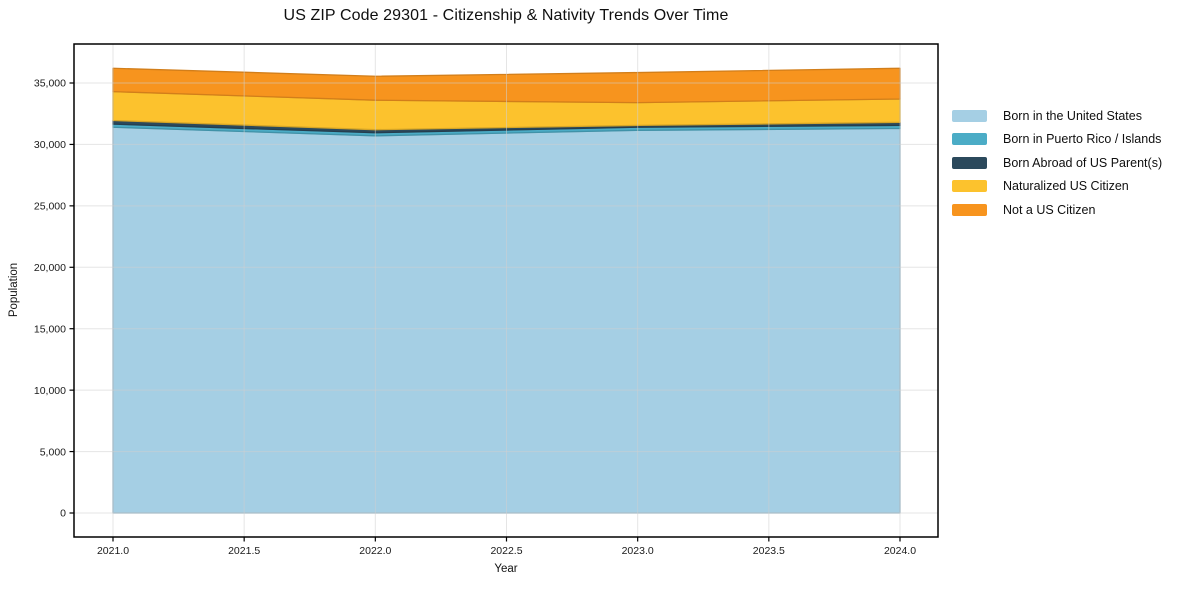 Image resolution: width=1189 pixels, height=590 pixels. I want to click on y-tick-label: 0, so click(63, 514).